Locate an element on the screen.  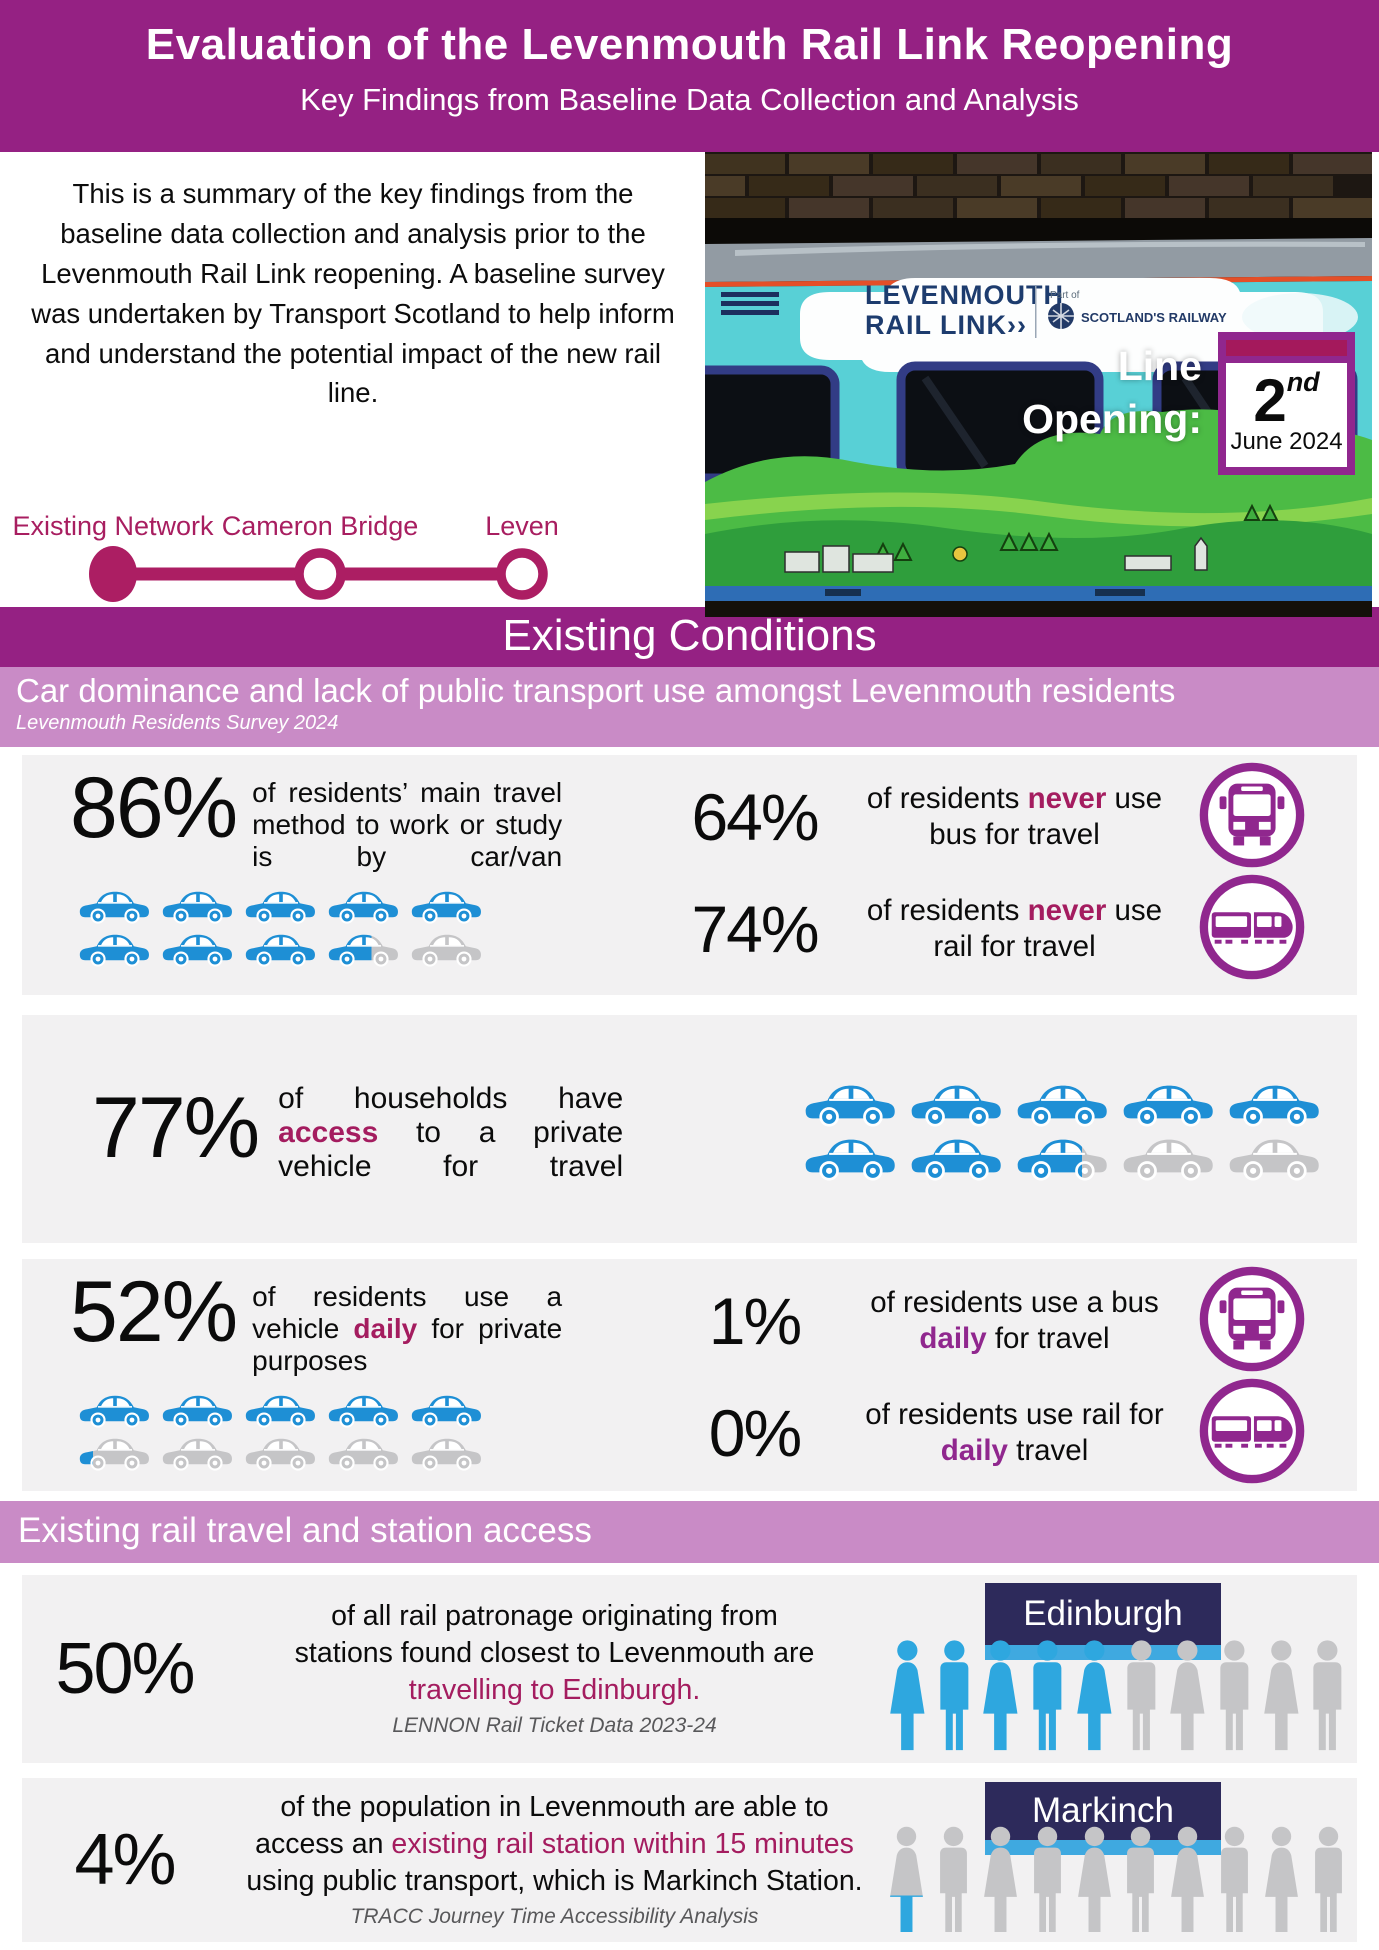
station-label-cameron-bridge: Cameron Bridge is located at coordinates (320, 525).